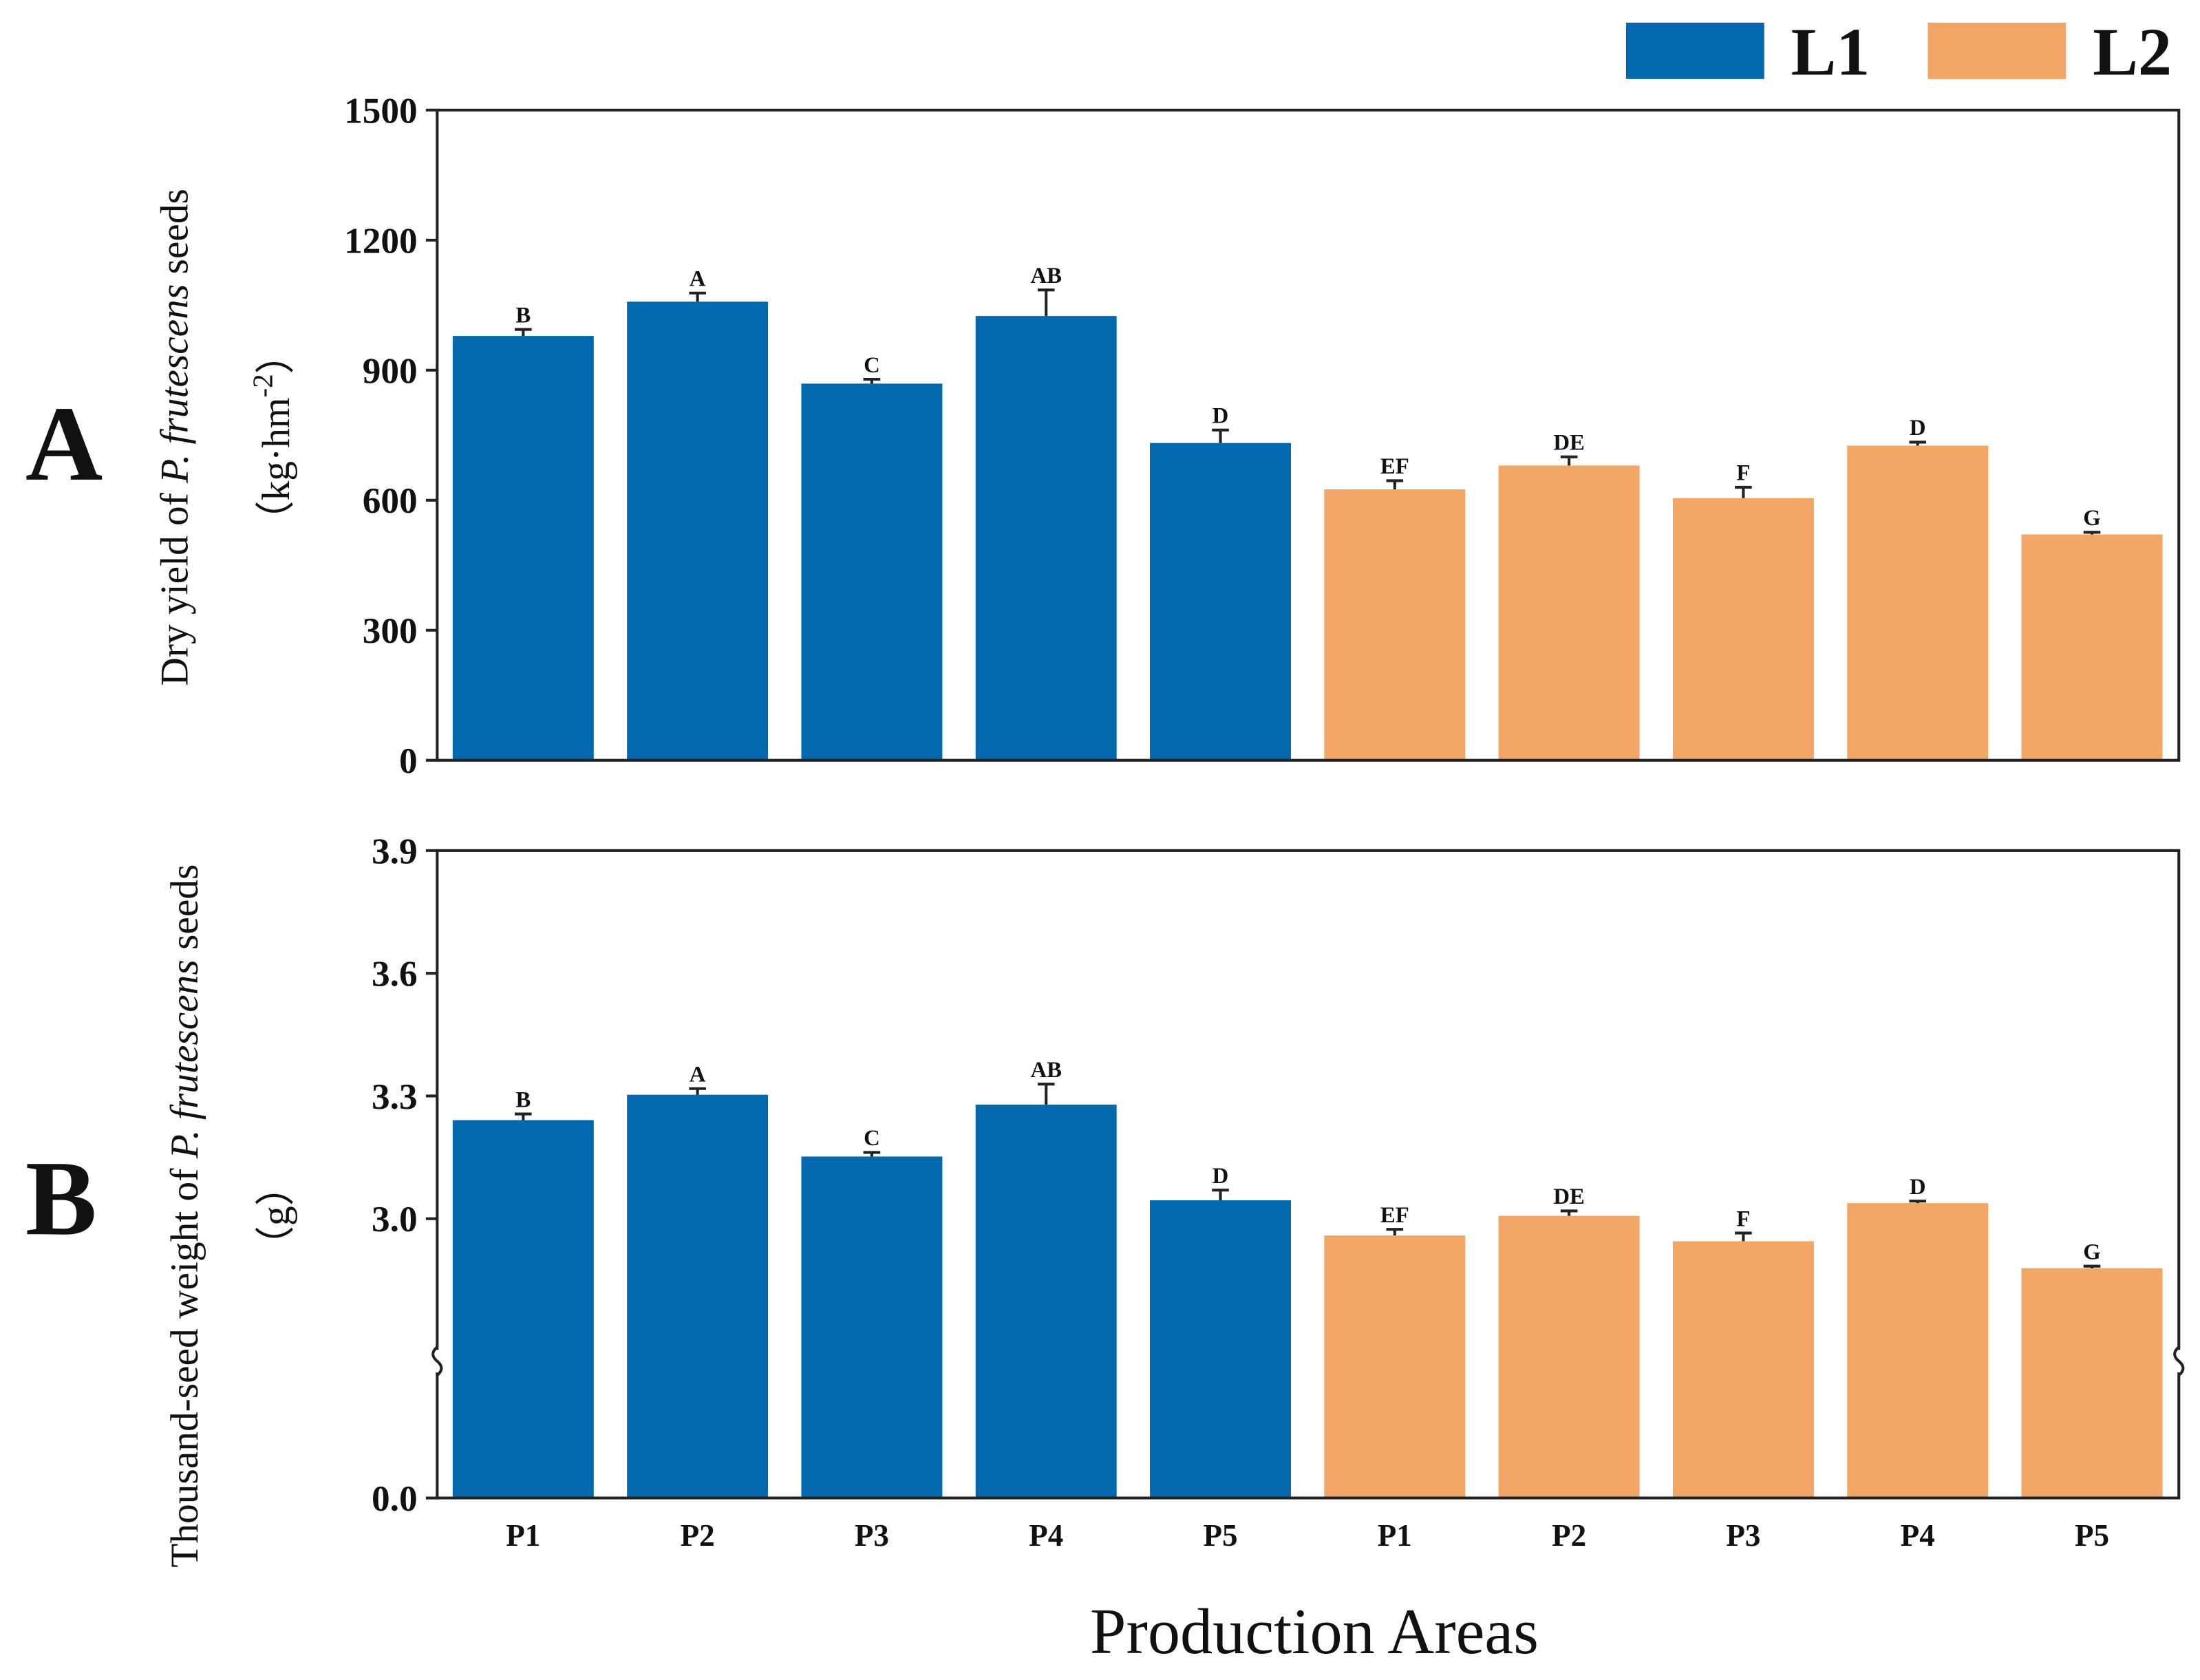  I want to click on y-tick-label: 0, so click(408, 761).